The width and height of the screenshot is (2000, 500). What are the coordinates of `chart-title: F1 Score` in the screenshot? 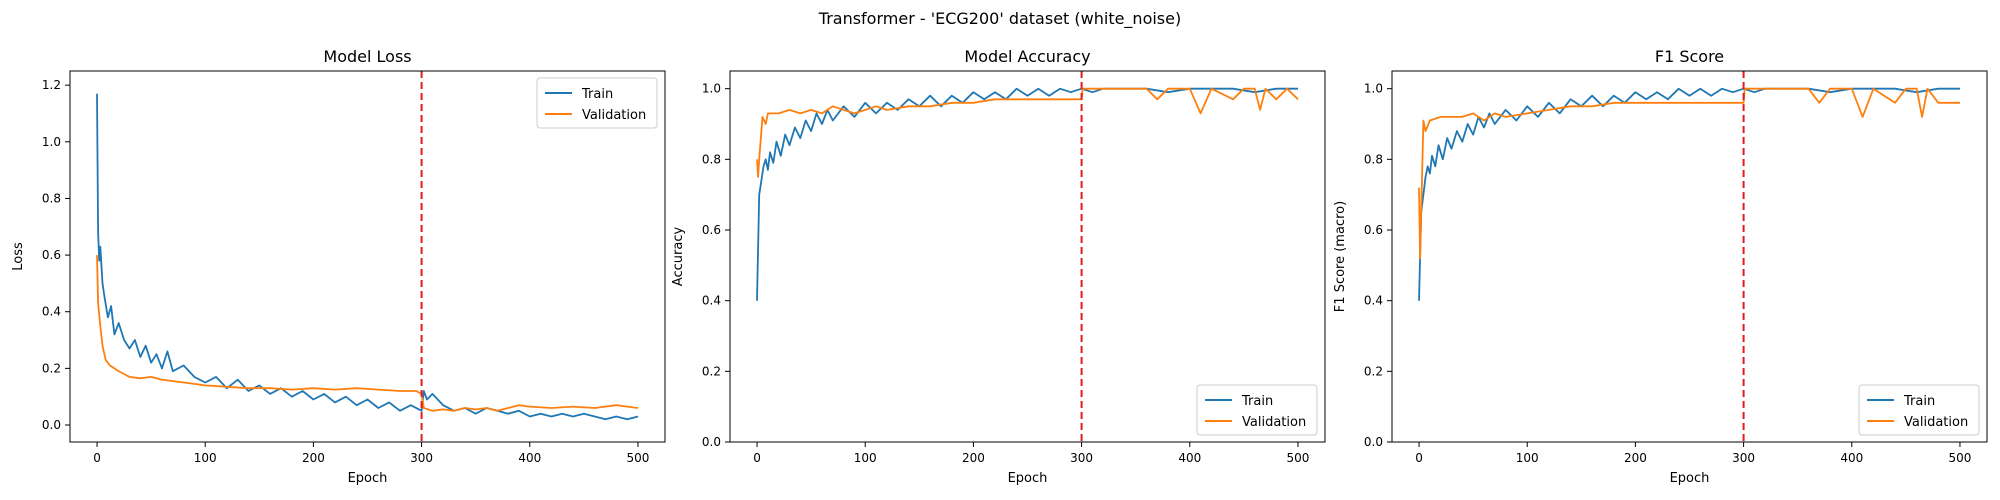 It's located at (1689, 56).